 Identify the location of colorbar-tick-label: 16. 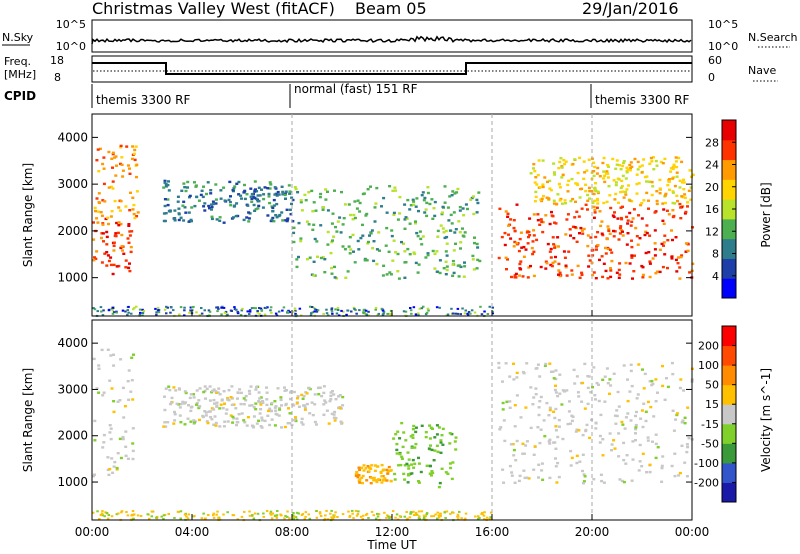
(712, 209).